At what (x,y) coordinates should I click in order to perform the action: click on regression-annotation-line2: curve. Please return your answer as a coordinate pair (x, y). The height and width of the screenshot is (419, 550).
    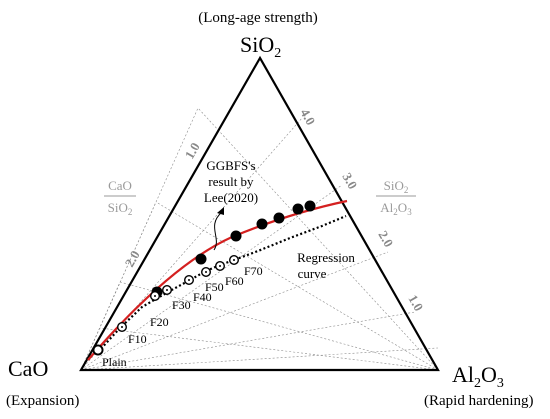
    Looking at the image, I should click on (312, 273).